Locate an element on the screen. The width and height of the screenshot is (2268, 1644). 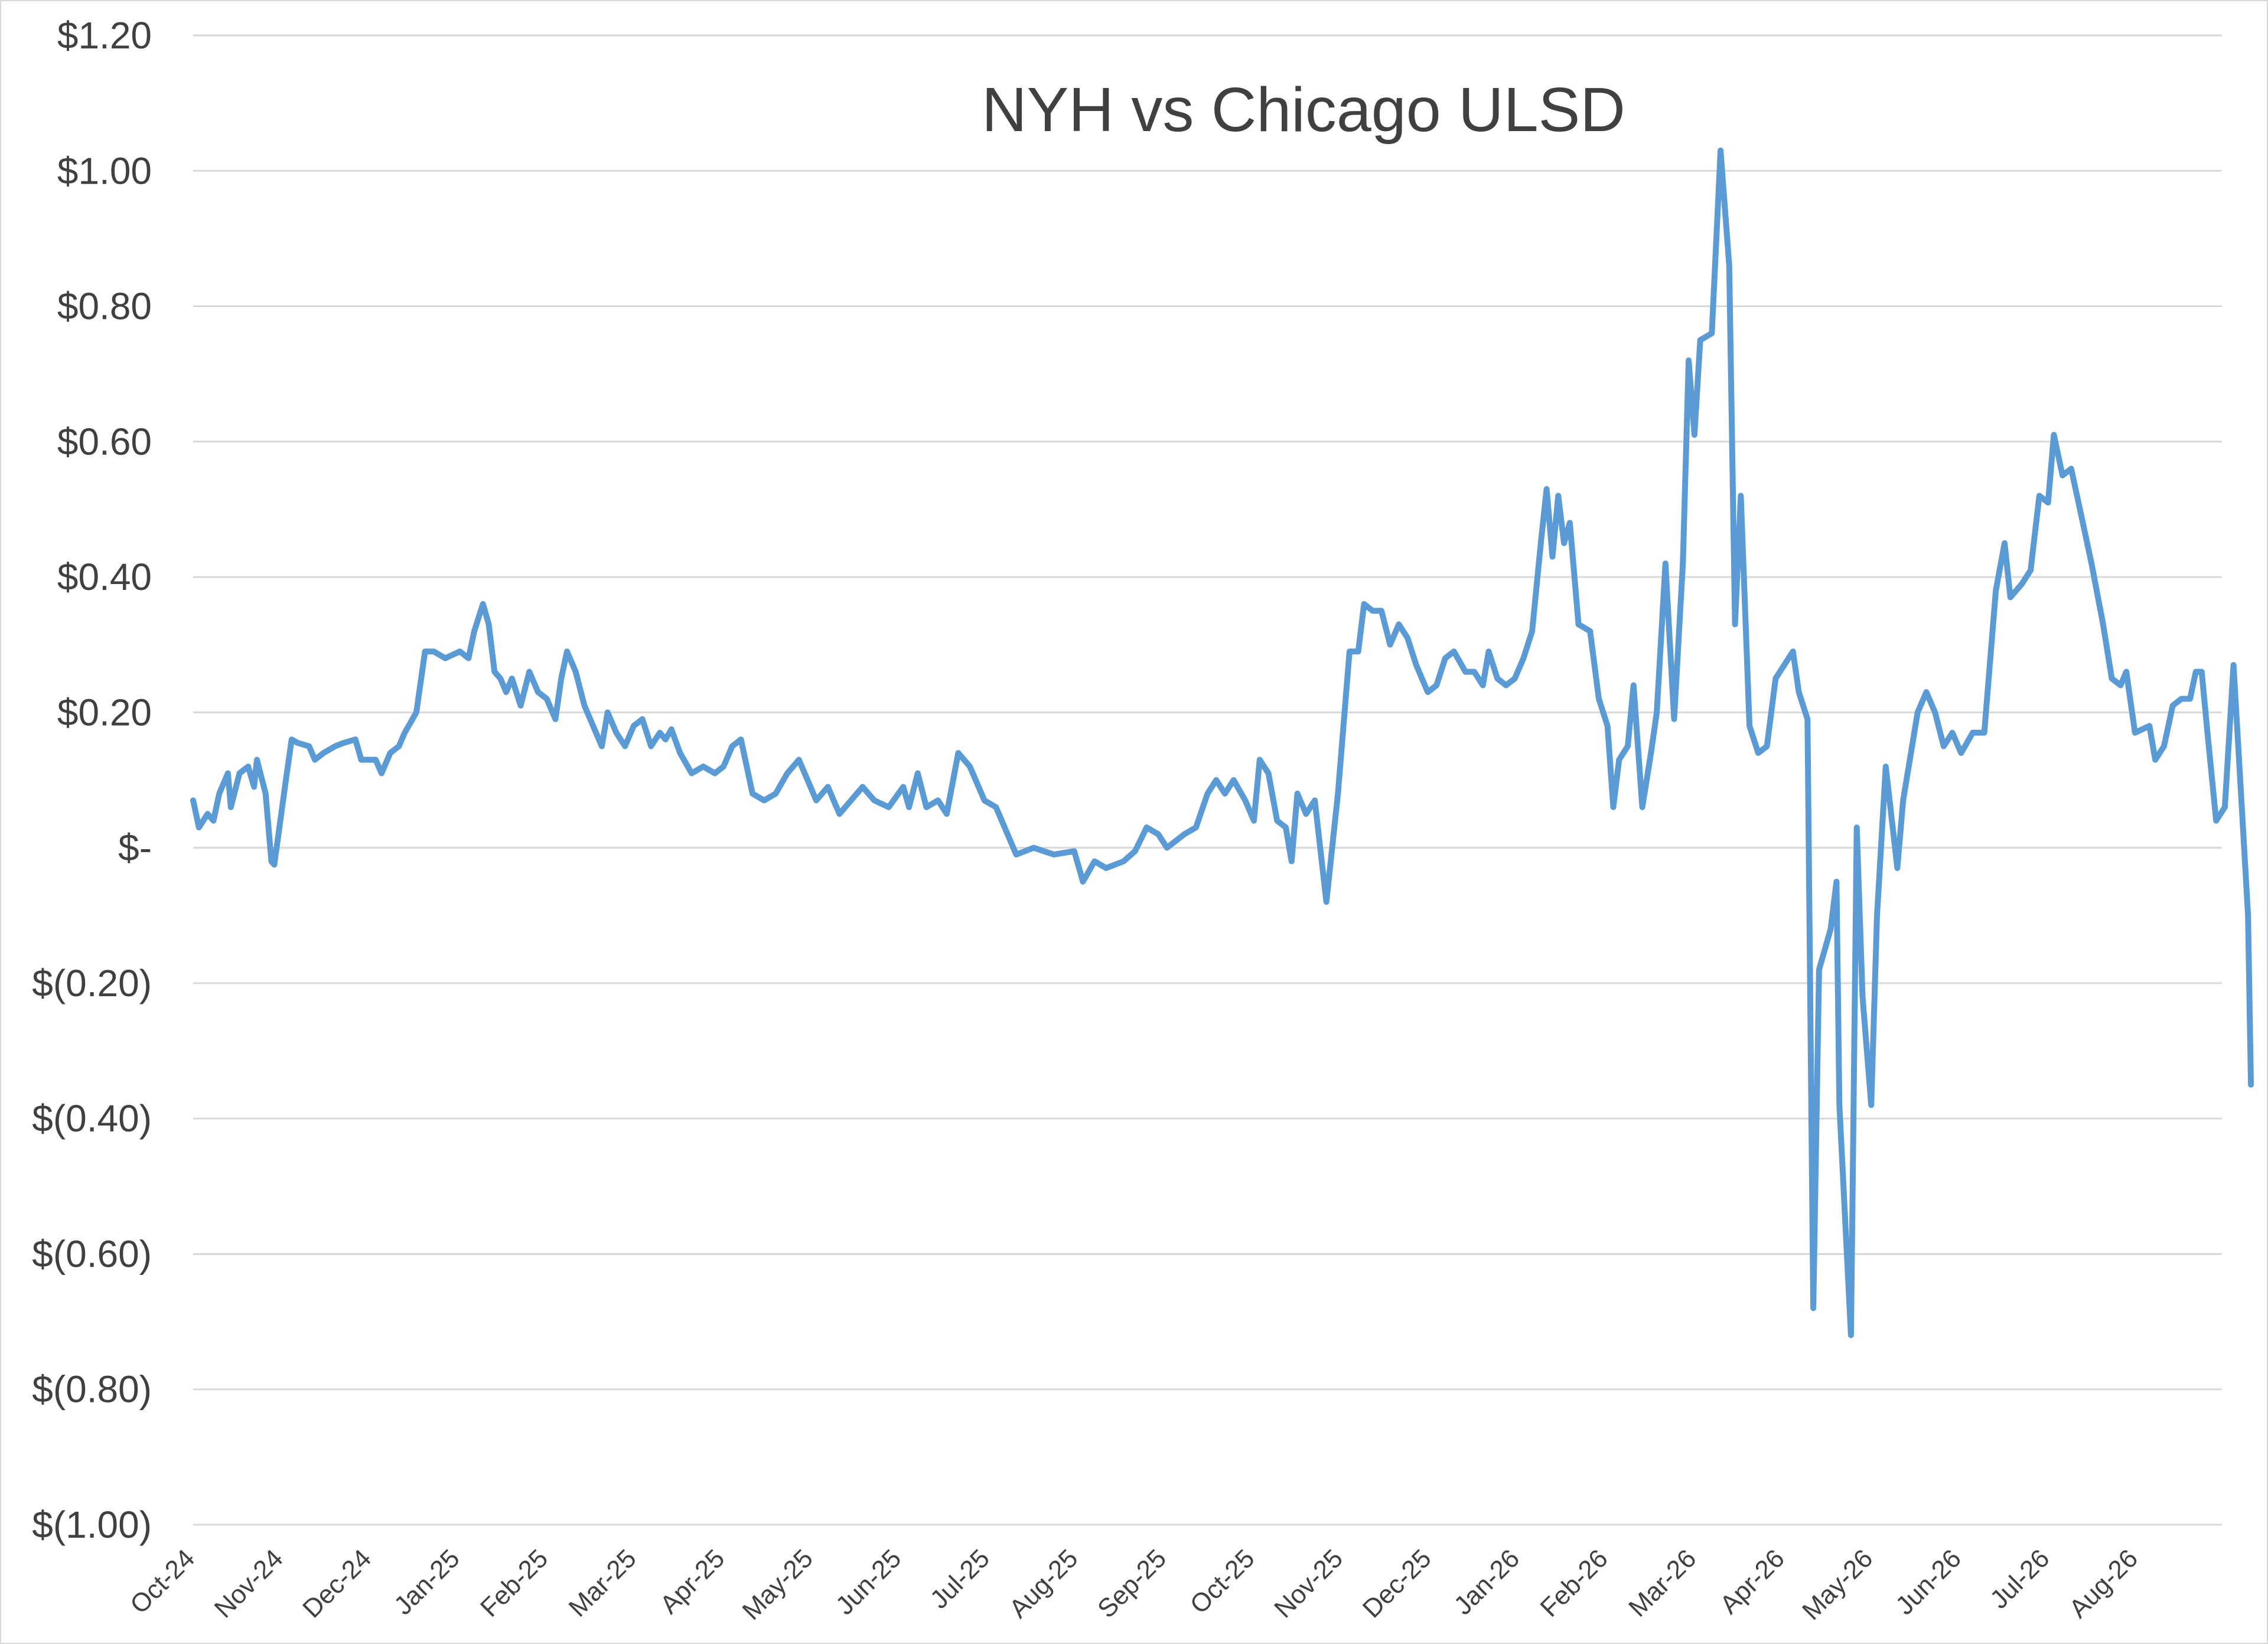
y-tick-label: $- is located at coordinates (135, 848).